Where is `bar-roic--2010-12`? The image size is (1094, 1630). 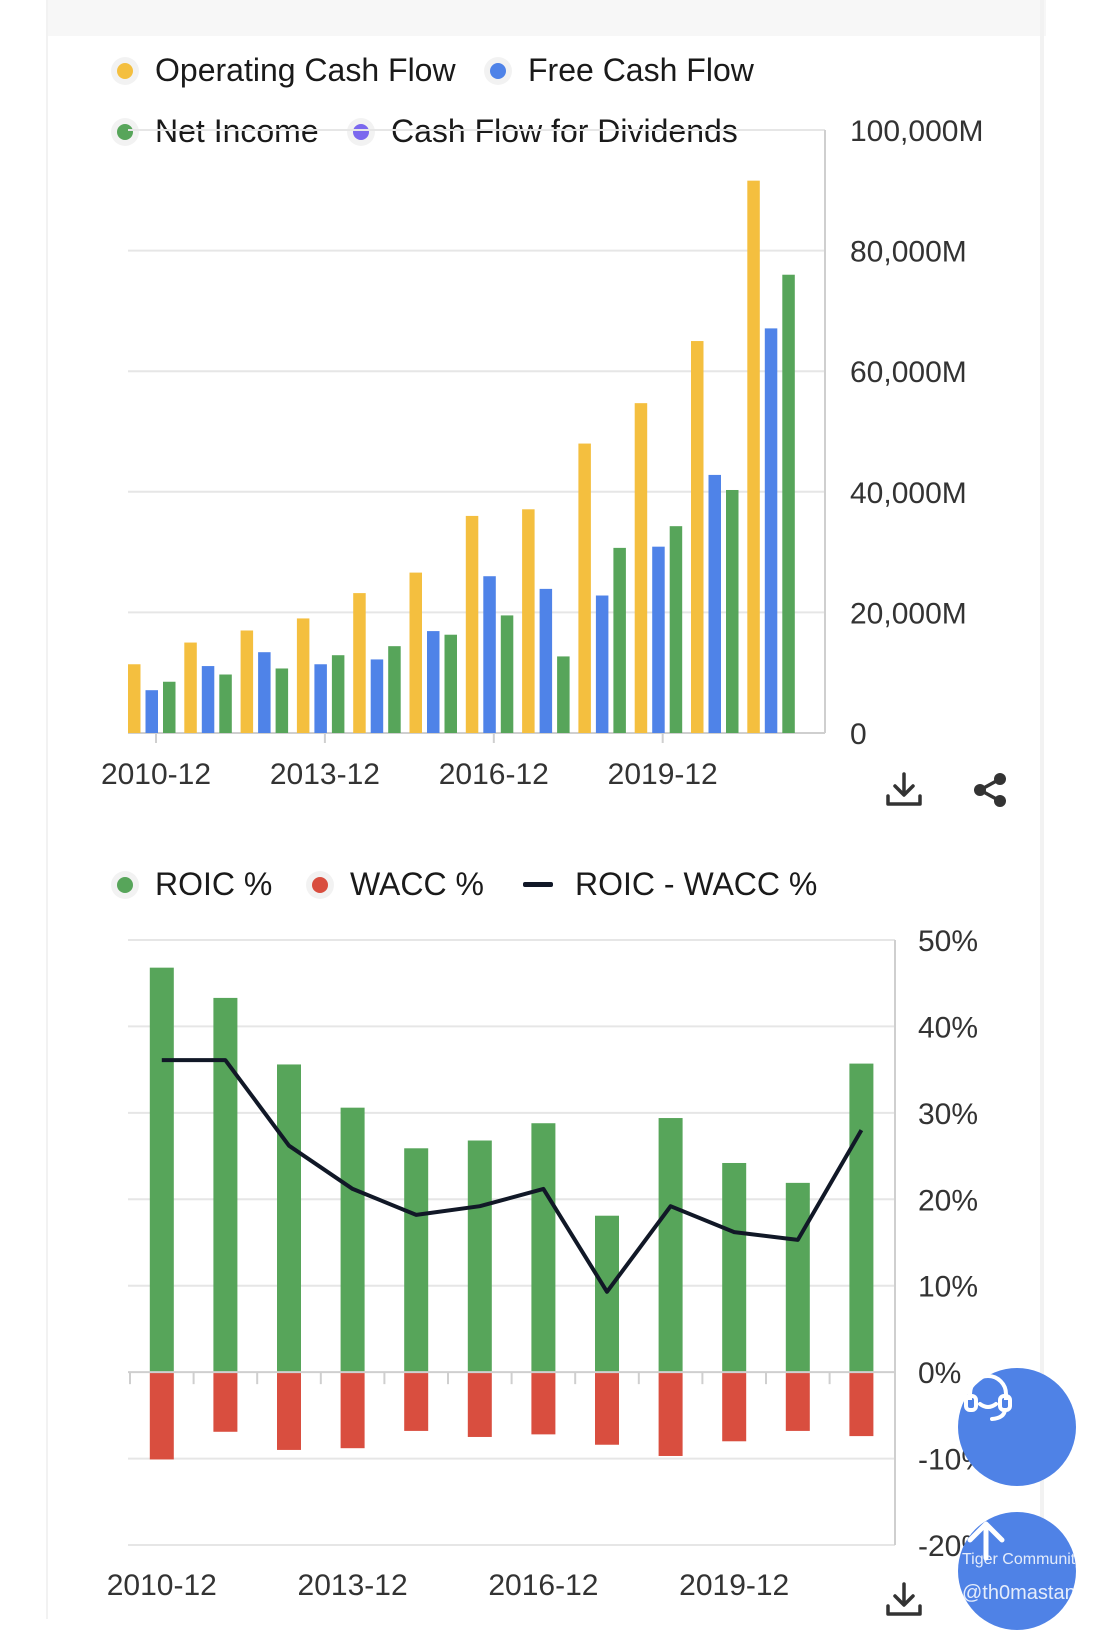
bar-roic--2010-12 is located at coordinates (161, 1170).